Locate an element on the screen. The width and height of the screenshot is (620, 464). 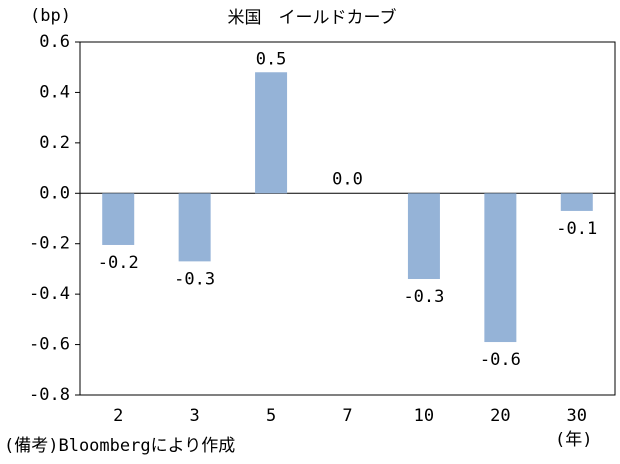
y-tick-label: -0.4 is located at coordinates (49, 294).